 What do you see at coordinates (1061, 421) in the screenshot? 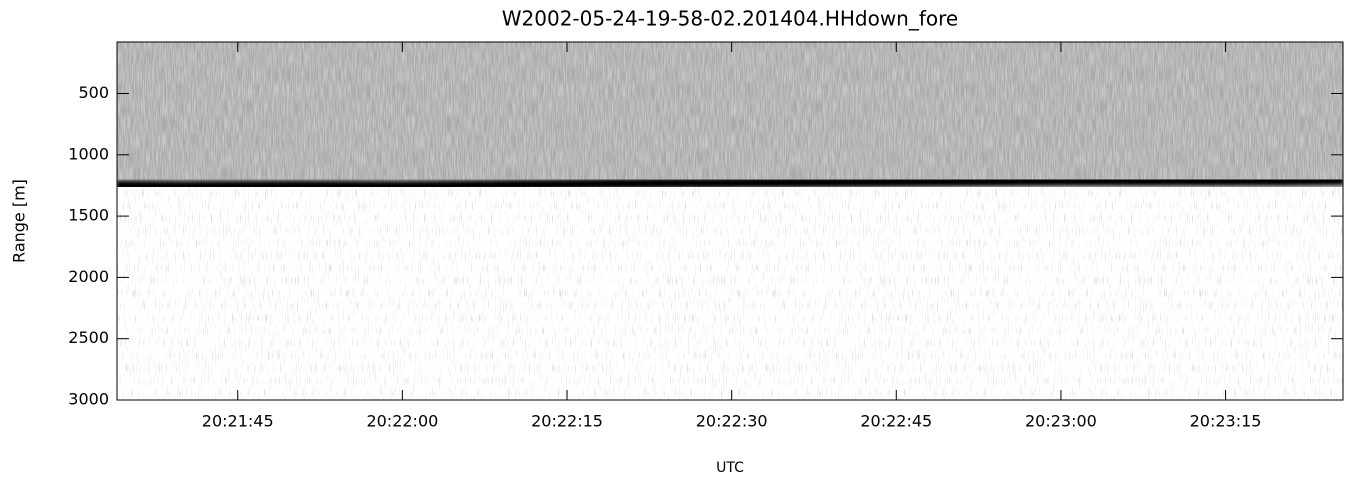
I see `x-tick-label: 20:23:00` at bounding box center [1061, 421].